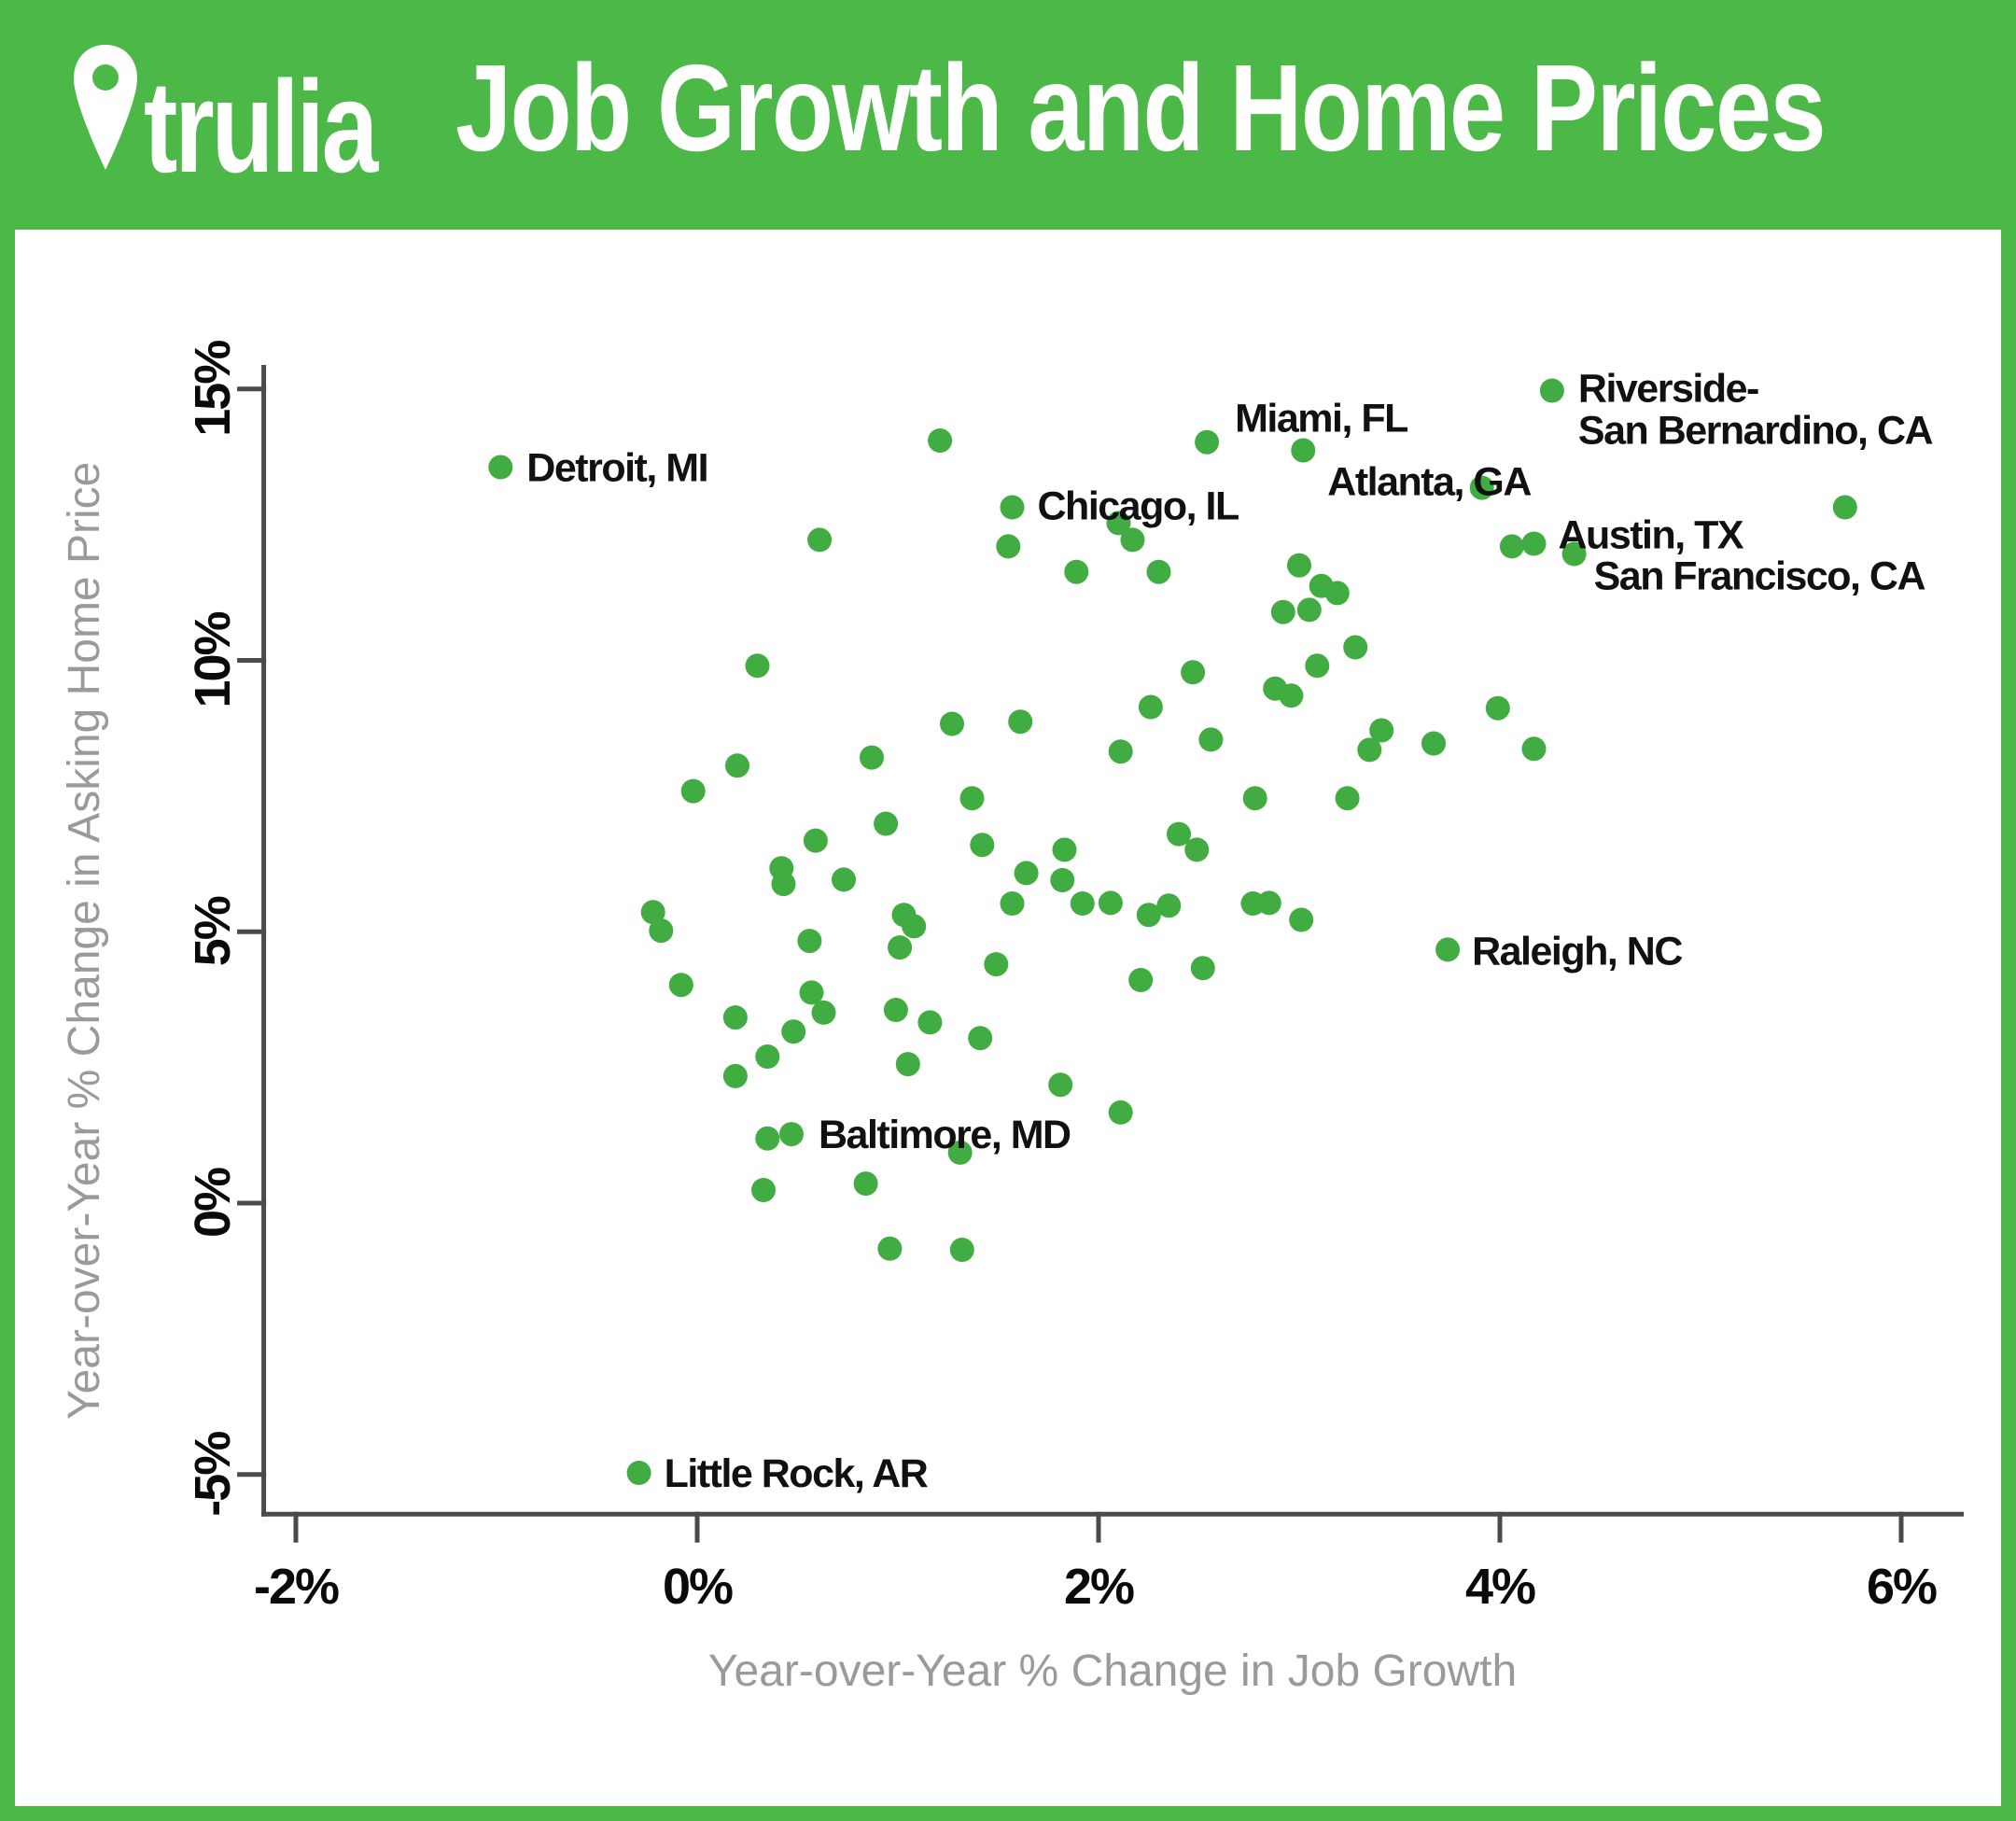 This screenshot has width=2016, height=1821. I want to click on city-label: Miami, FL, so click(1321, 419).